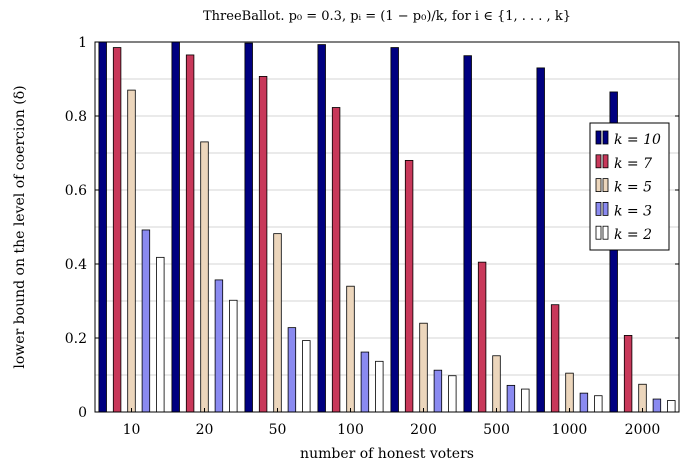 This screenshot has width=694, height=465. What do you see at coordinates (82, 43) in the screenshot?
I see `y-tick-label: 1` at bounding box center [82, 43].